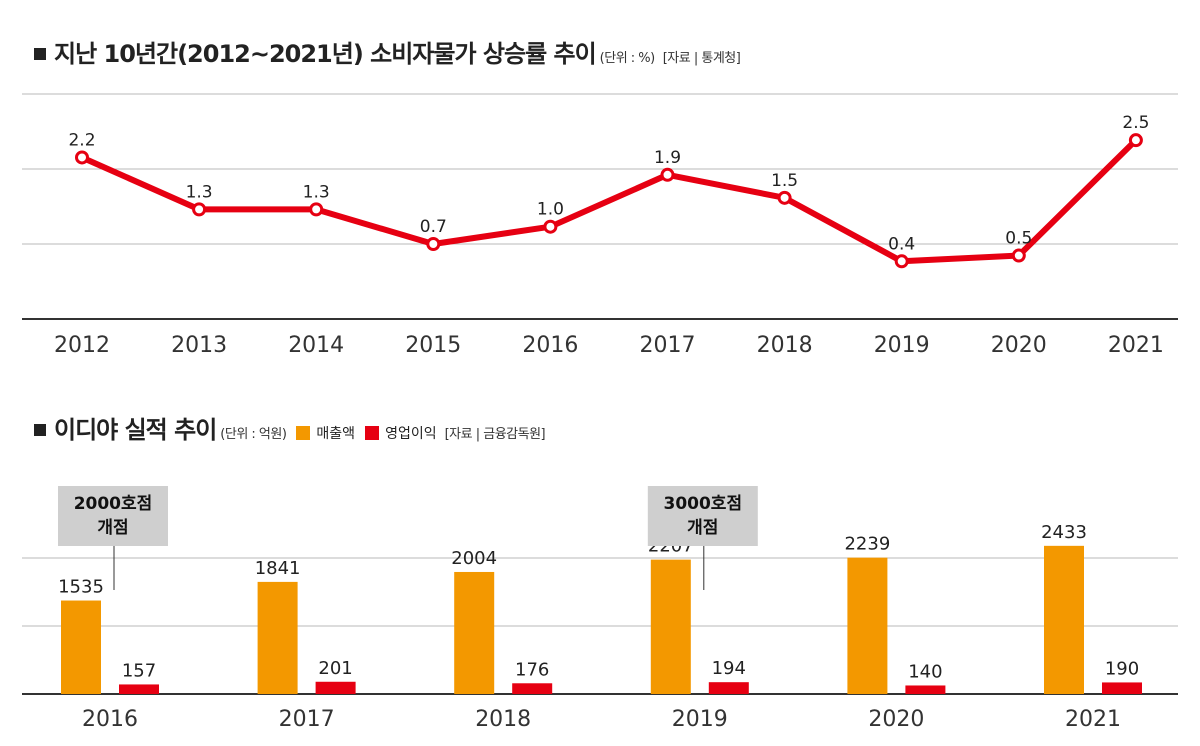 This screenshot has width=1200, height=746. Describe the element at coordinates (901, 261) in the screenshot. I see `data-point-2019` at that location.